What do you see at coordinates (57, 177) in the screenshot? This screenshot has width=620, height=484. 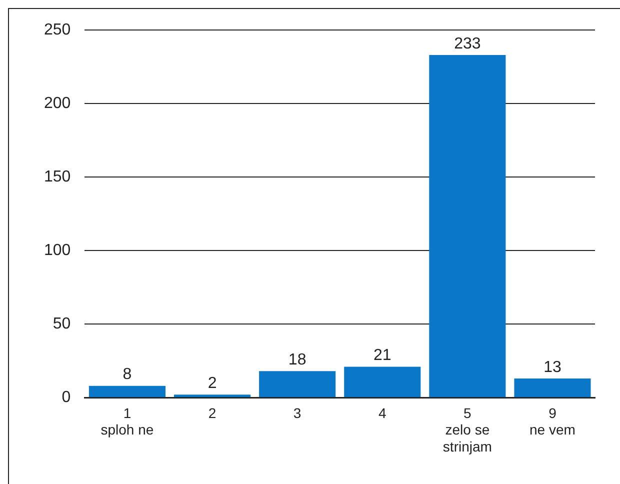 I see `y-tick-label: 150` at bounding box center [57, 177].